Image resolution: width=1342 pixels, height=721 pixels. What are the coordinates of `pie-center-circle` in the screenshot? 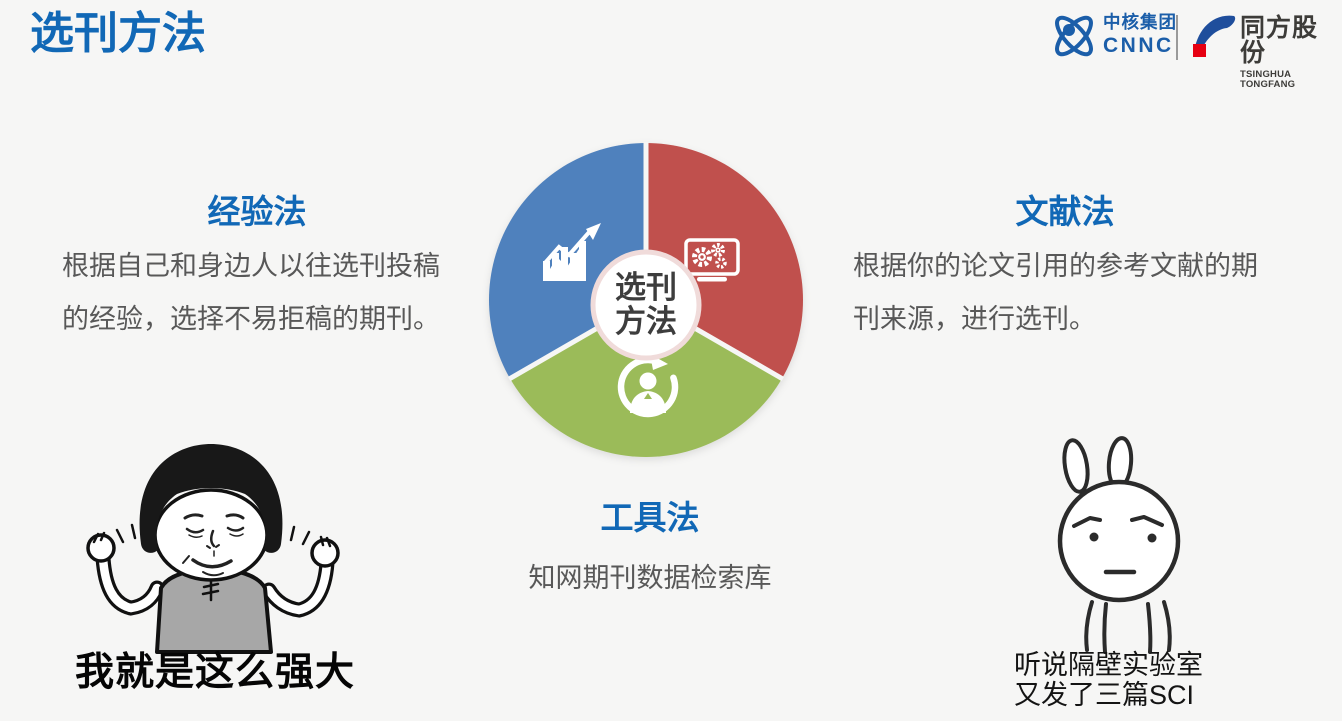 It's located at (646, 305).